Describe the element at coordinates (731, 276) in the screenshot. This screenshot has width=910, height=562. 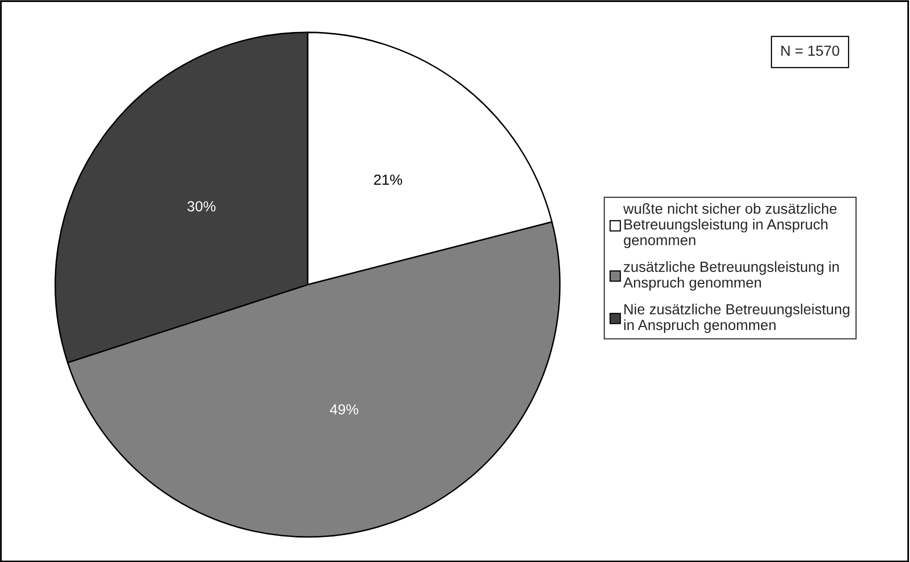
I see `legend-label: zusätzliche Betreuungsleistung in Anspruch genommen` at that location.